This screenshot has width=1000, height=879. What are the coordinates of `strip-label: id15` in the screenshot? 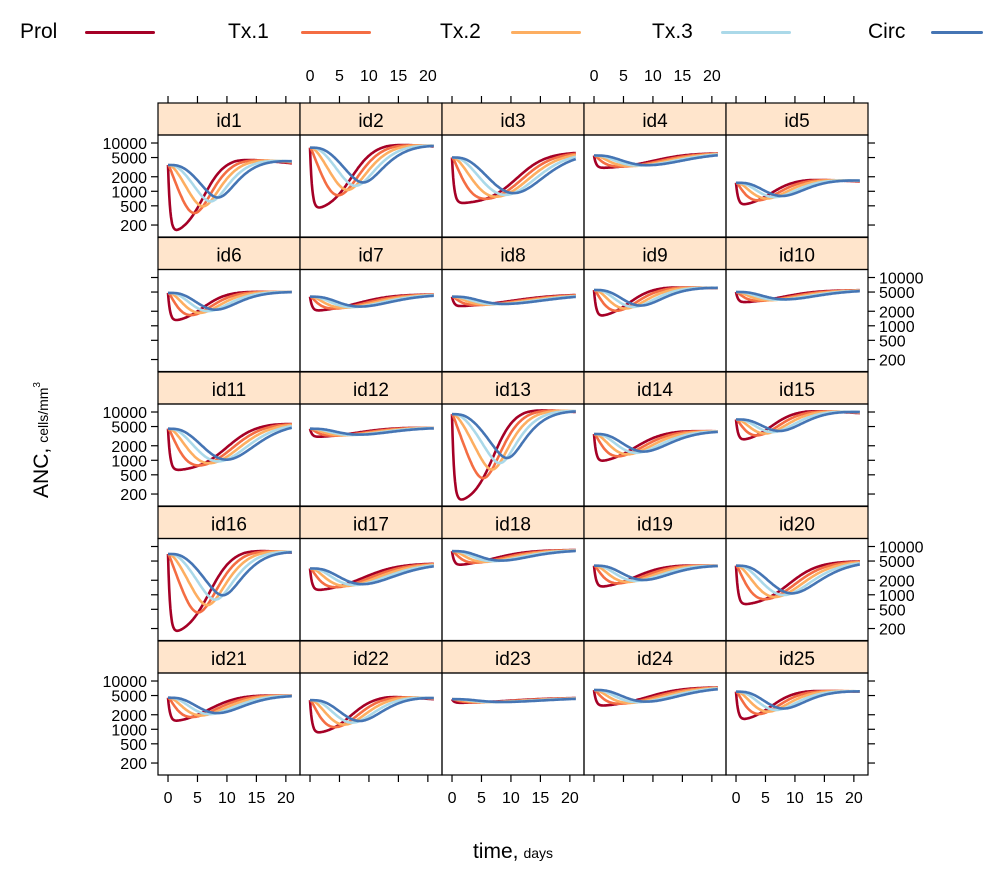 It's located at (797, 390).